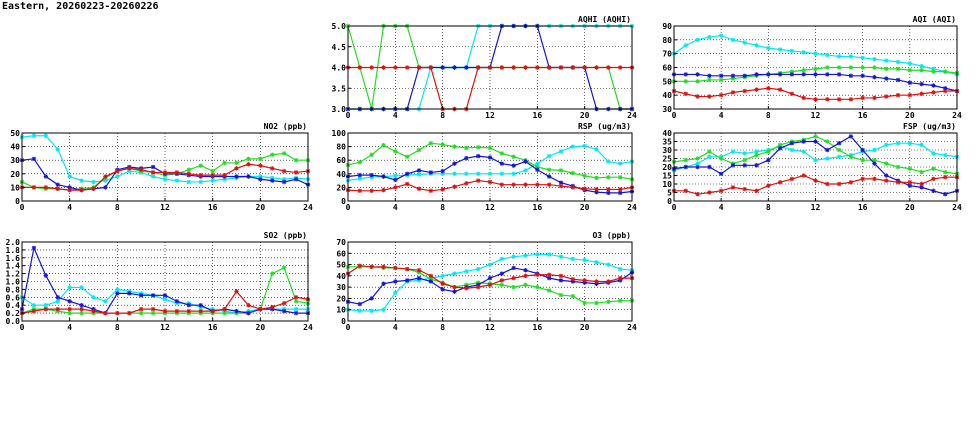 This screenshot has height=447, width=975. Describe the element at coordinates (667, 26) in the screenshot. I see `y-tick-label: 90` at that location.